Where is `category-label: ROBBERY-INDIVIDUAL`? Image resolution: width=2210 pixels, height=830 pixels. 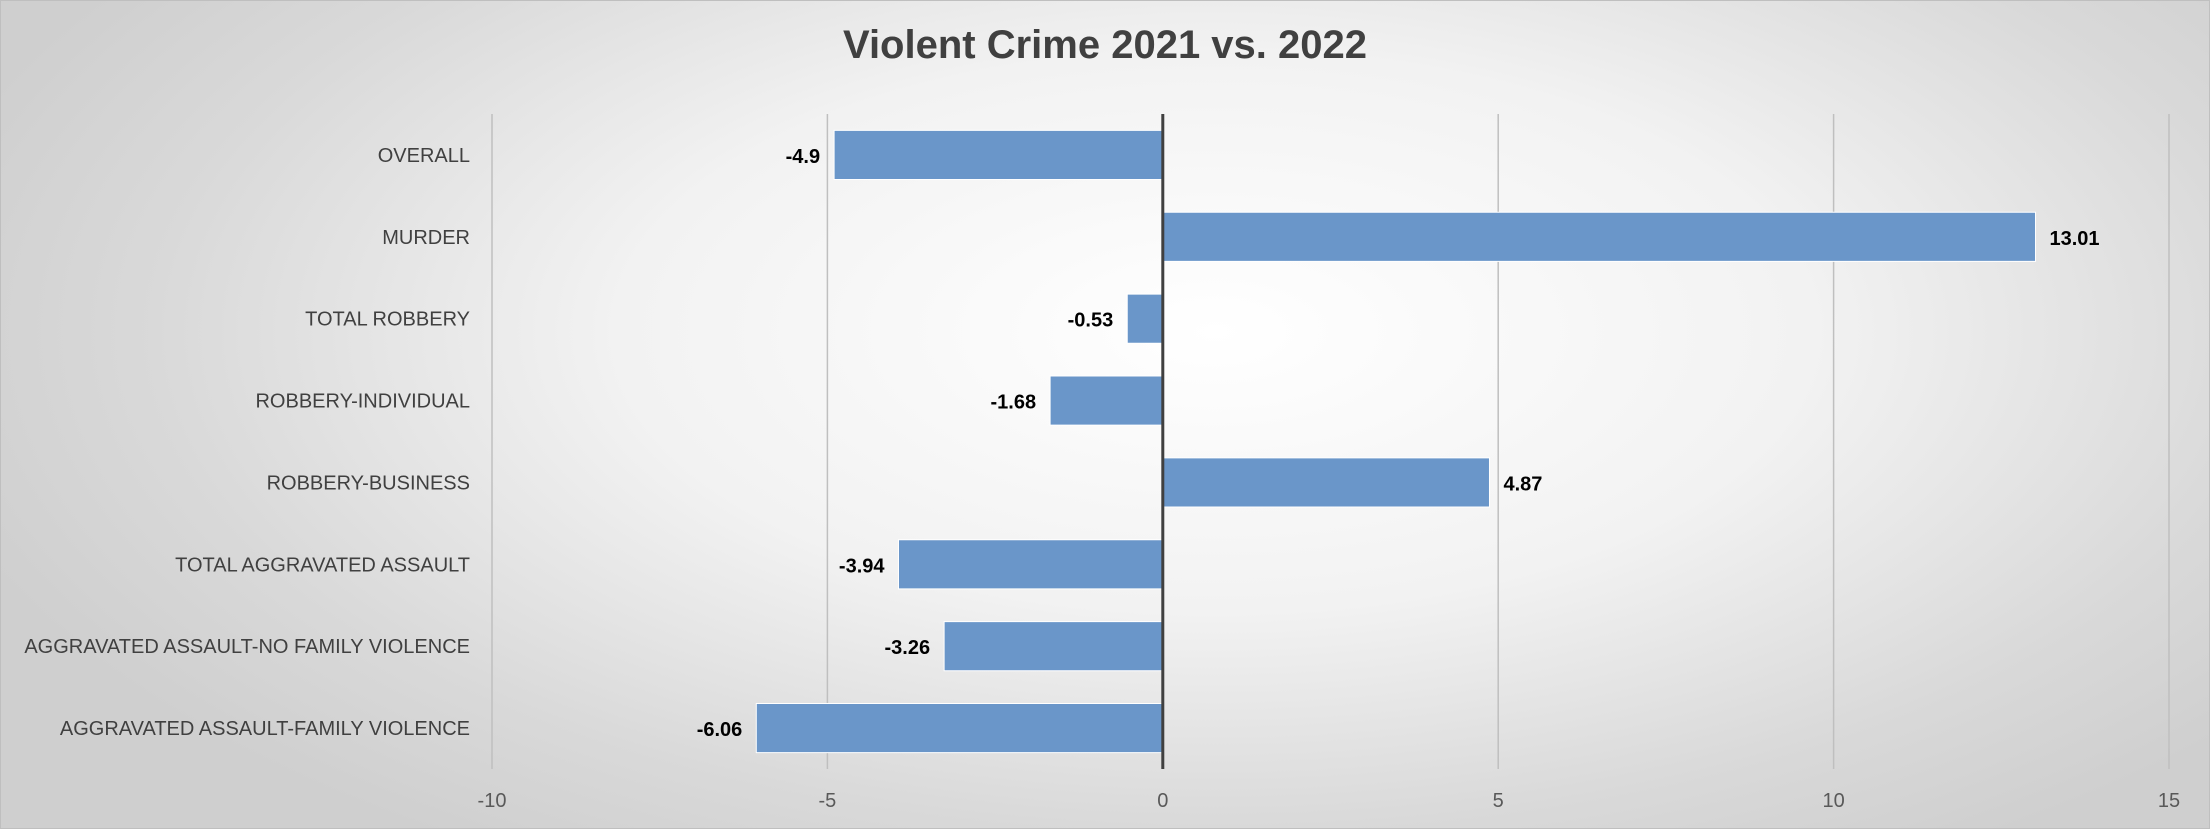 category-label: ROBBERY-INDIVIDUAL is located at coordinates (362, 402).